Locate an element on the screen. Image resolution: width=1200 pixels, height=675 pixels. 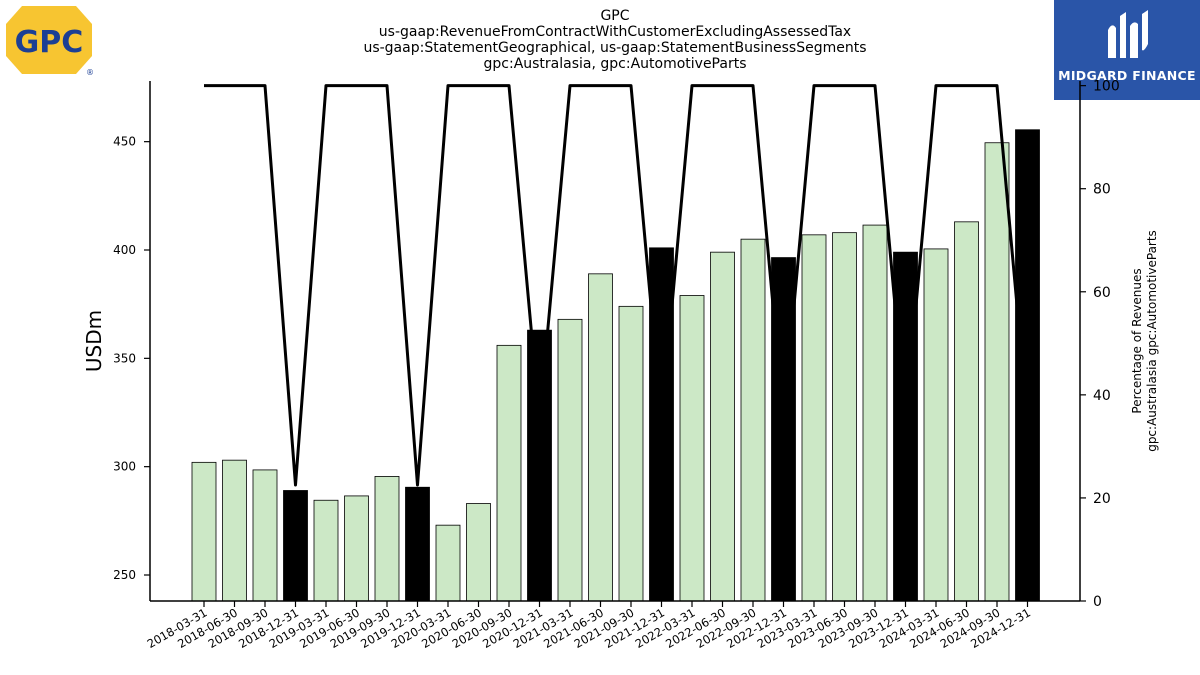
left-axis-ticks: 250 300 350 400 450 is located at coordinates (131, 358).